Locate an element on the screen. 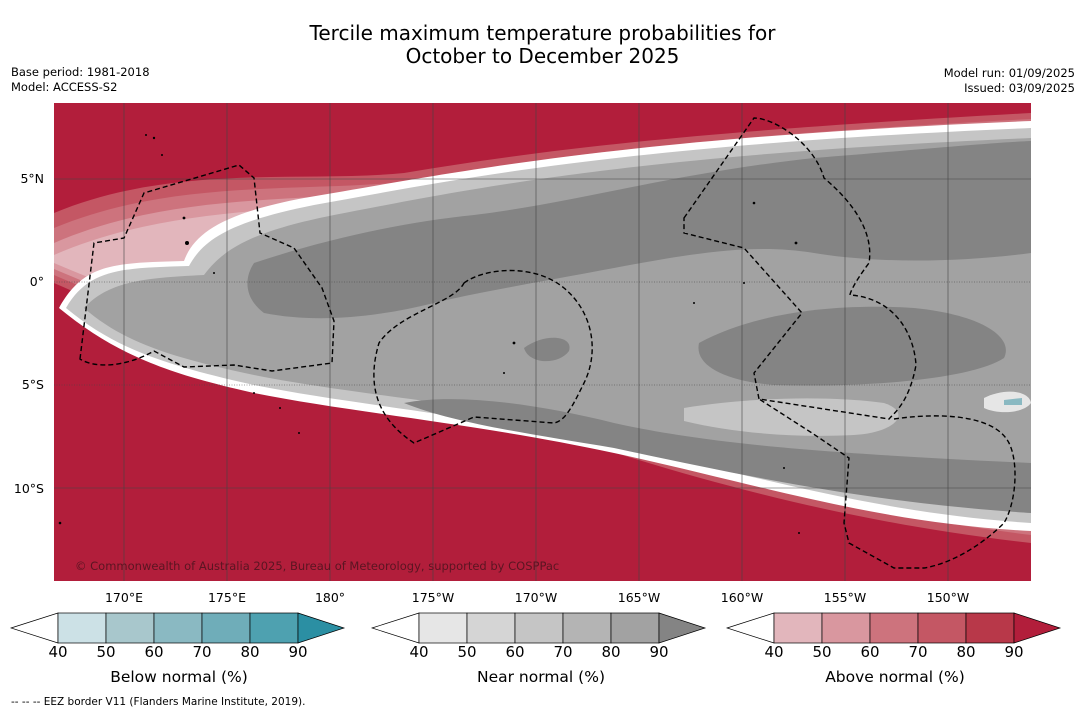 Image resolution: width=1085 pixels, height=713 pixels. title-line-2: October to December 2025 is located at coordinates (542, 56).